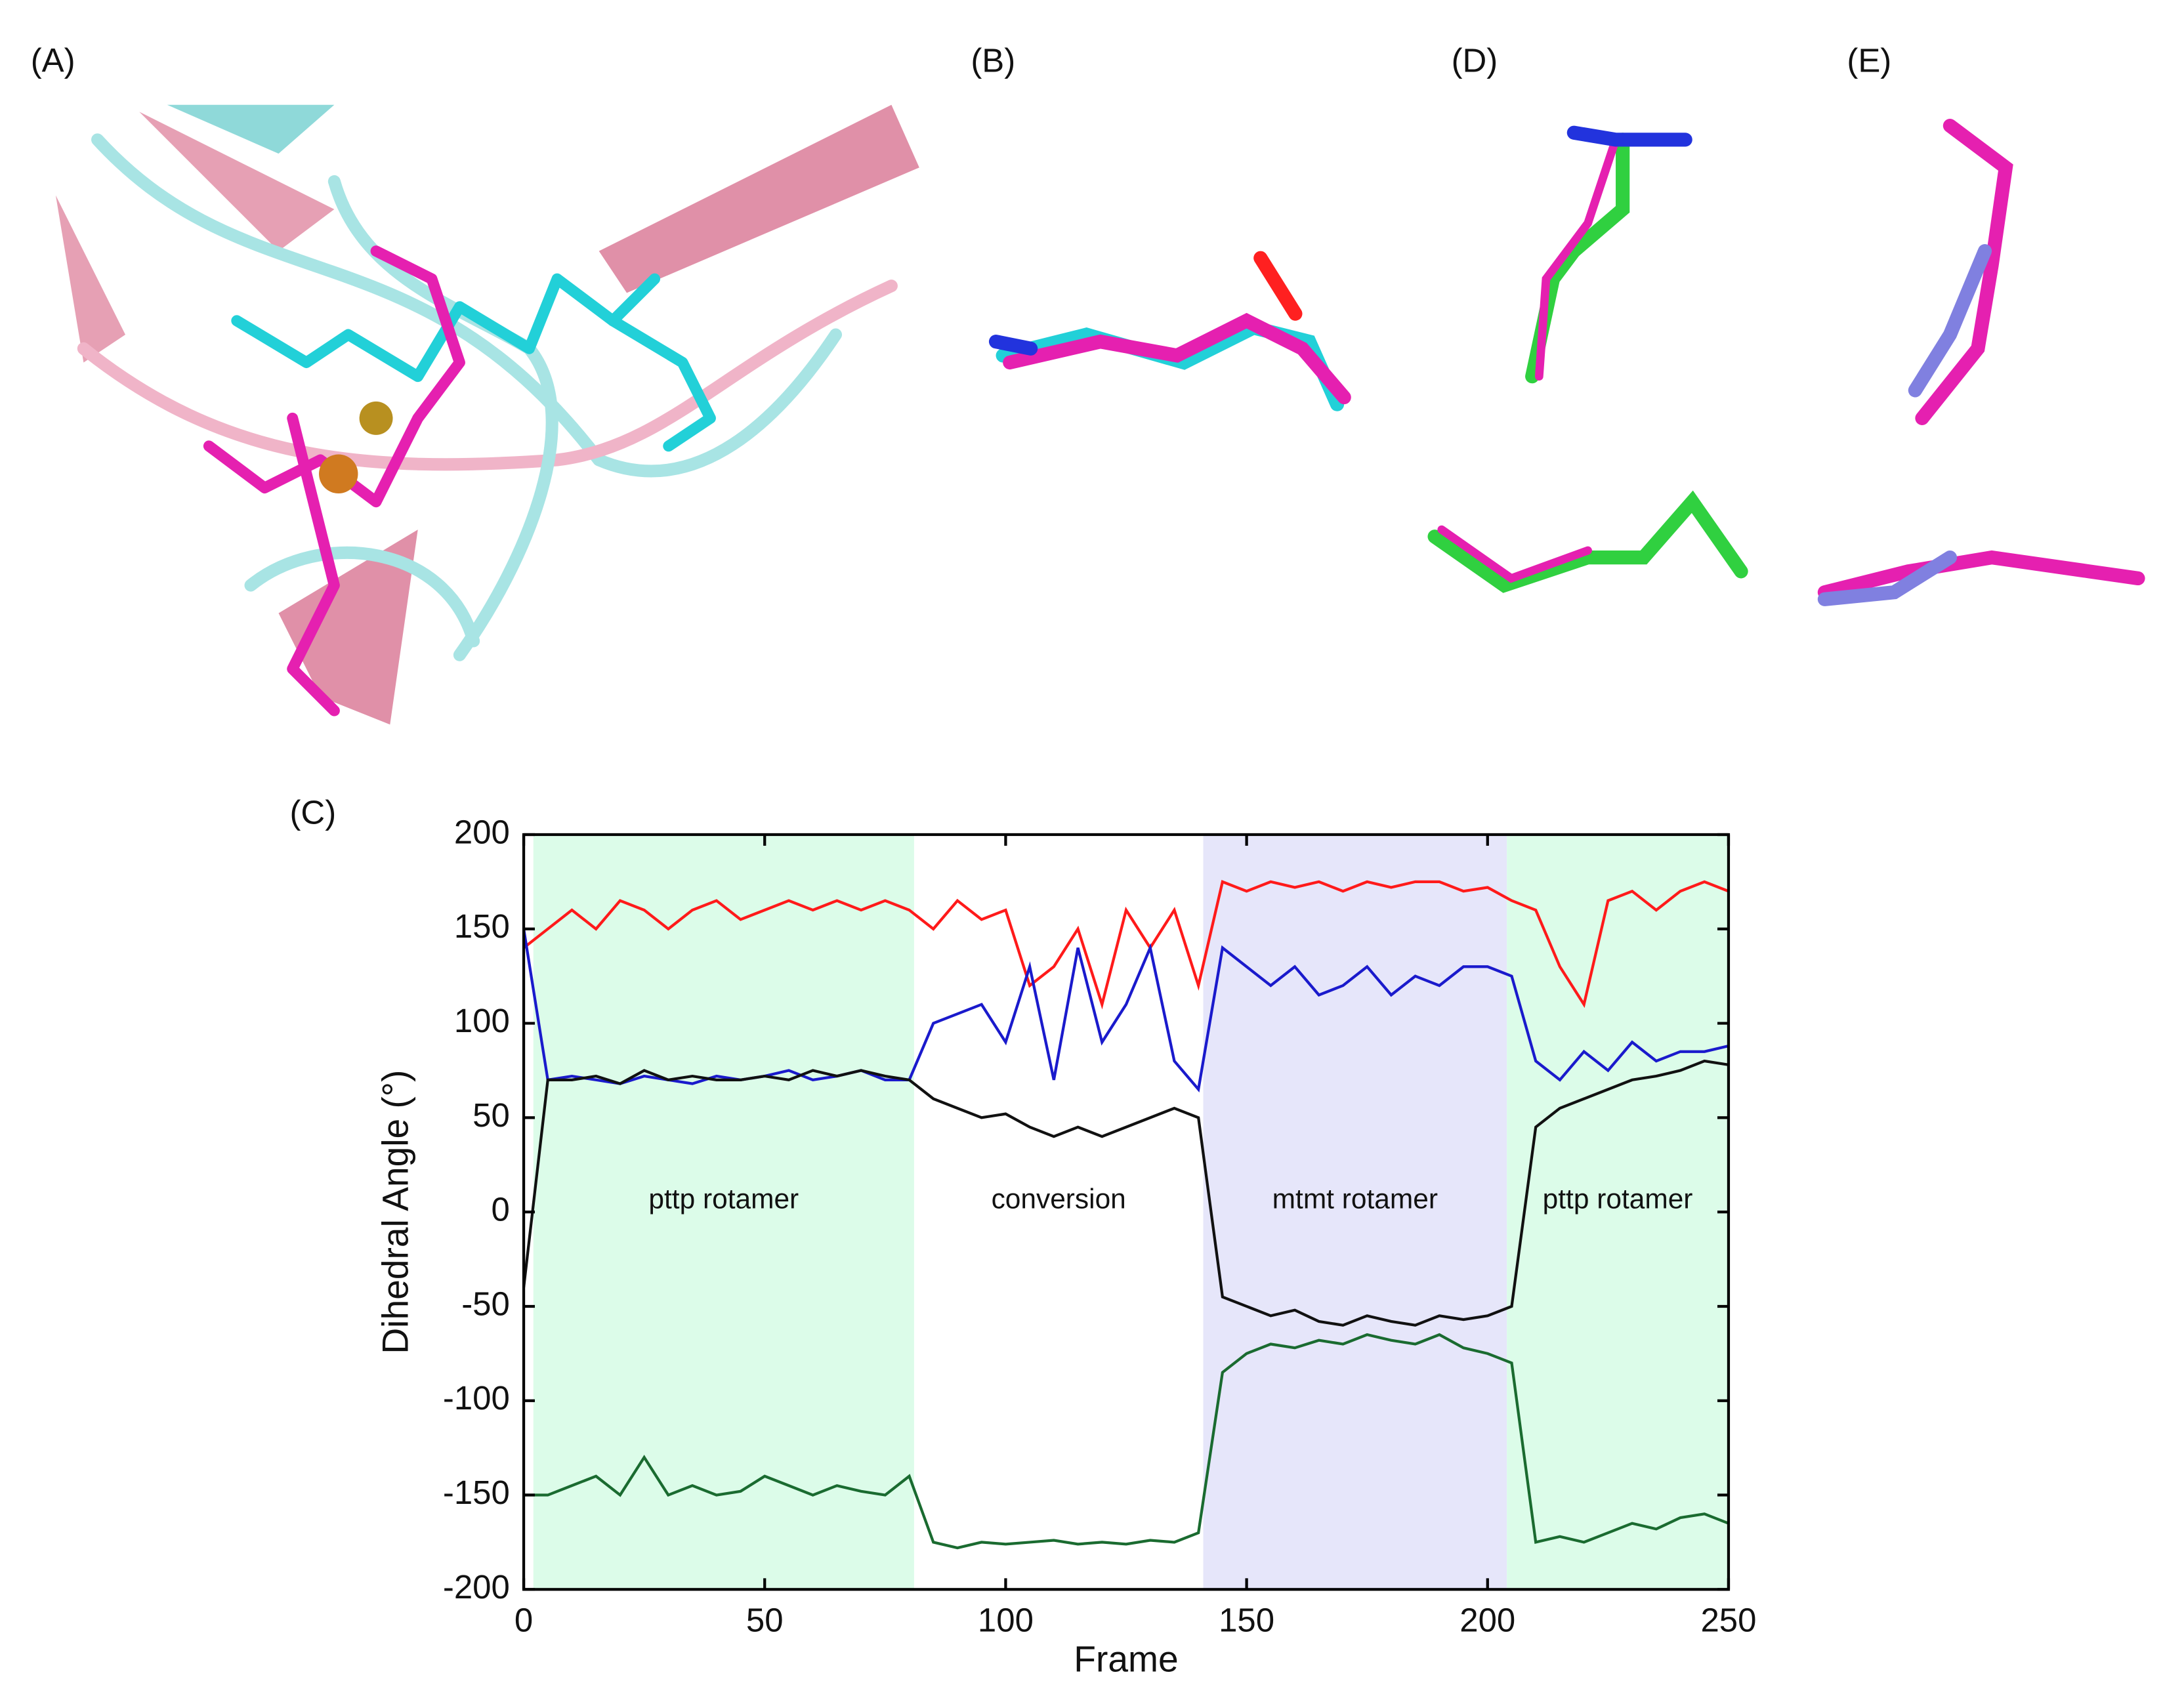 This screenshot has width=2184, height=1704. I want to click on x-tick-label: 100, so click(1006, 1620).